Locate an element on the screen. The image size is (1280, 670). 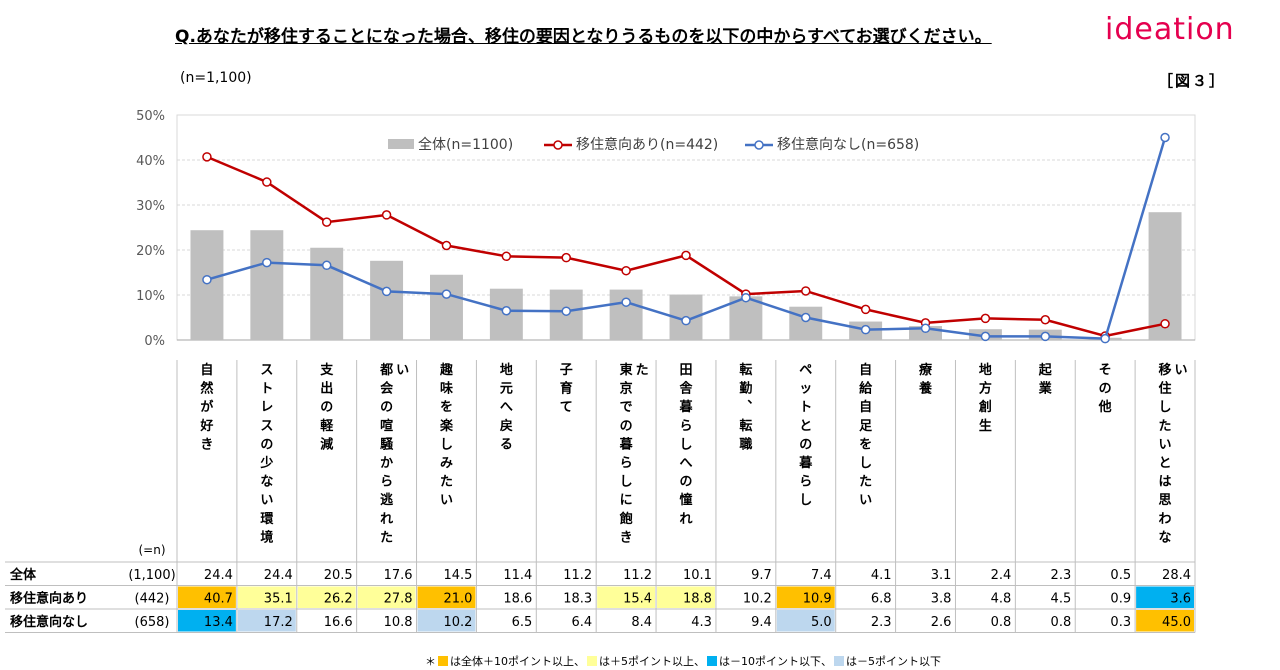
table-cell: 7.4 is located at coordinates (821, 575).